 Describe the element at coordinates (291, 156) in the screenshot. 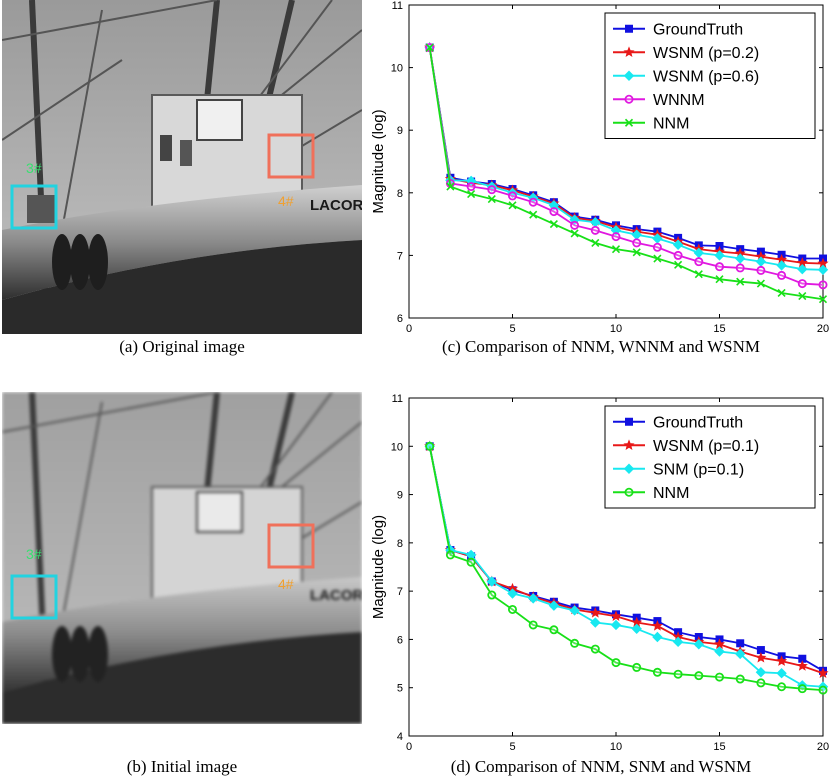

I see `patch-4-box` at that location.